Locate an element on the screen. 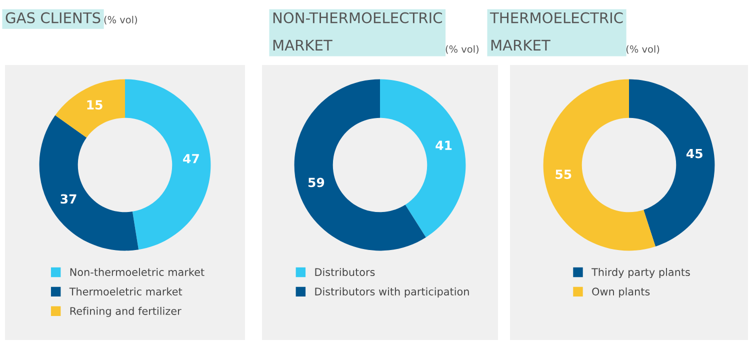 Image resolution: width=752 pixels, height=348 pixels. data-label: 55 is located at coordinates (564, 175).